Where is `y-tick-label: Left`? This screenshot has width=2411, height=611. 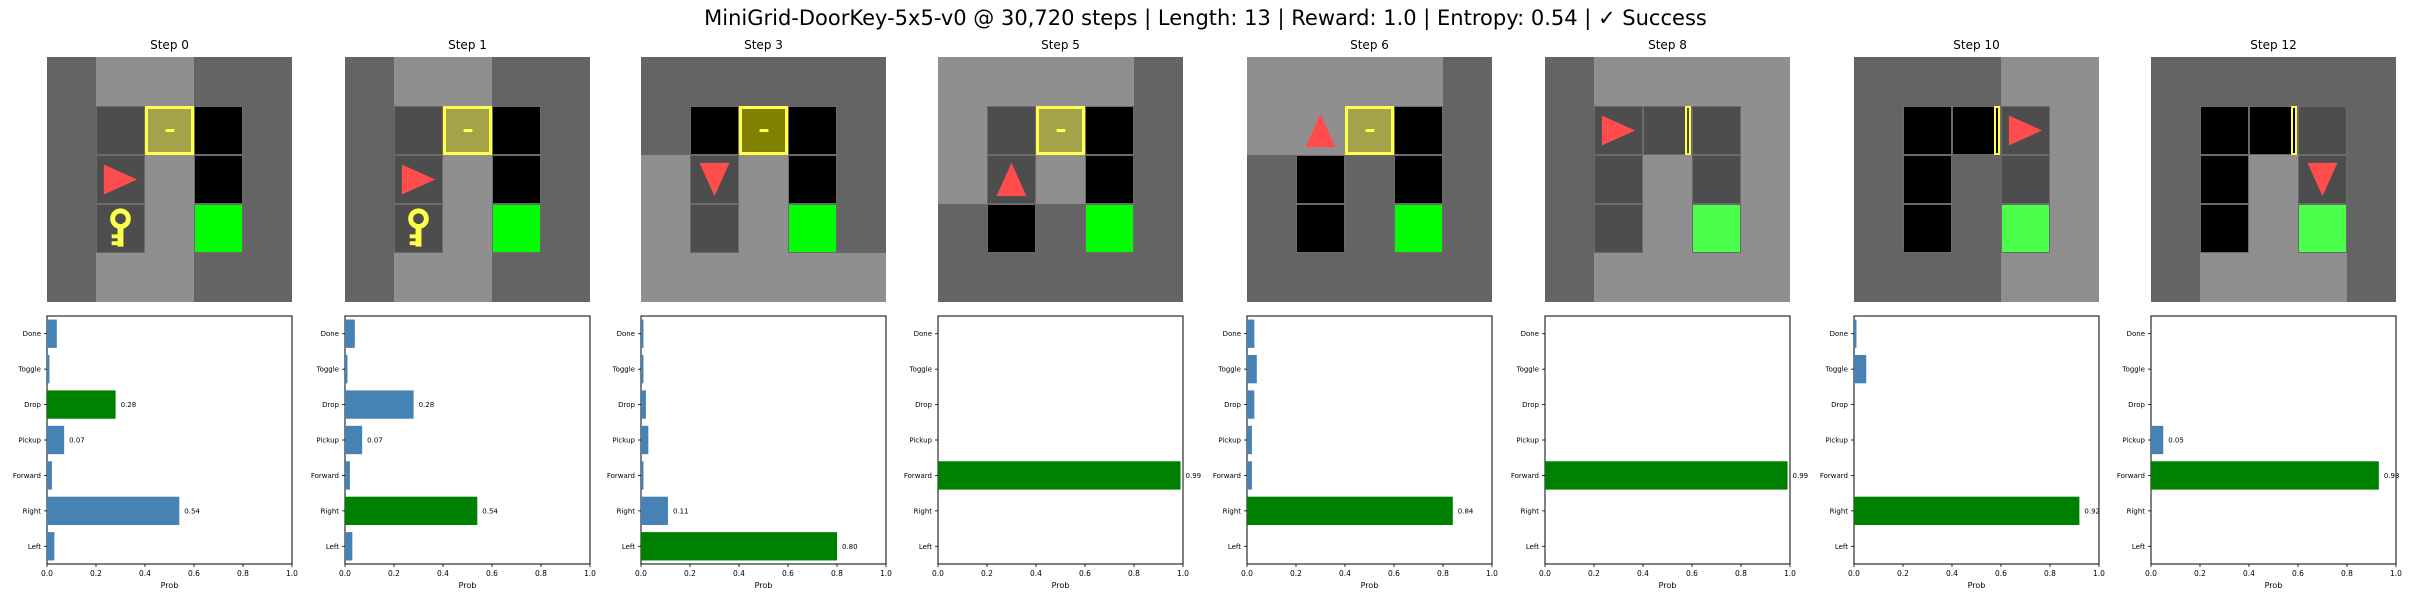
y-tick-label: Left is located at coordinates (1234, 547).